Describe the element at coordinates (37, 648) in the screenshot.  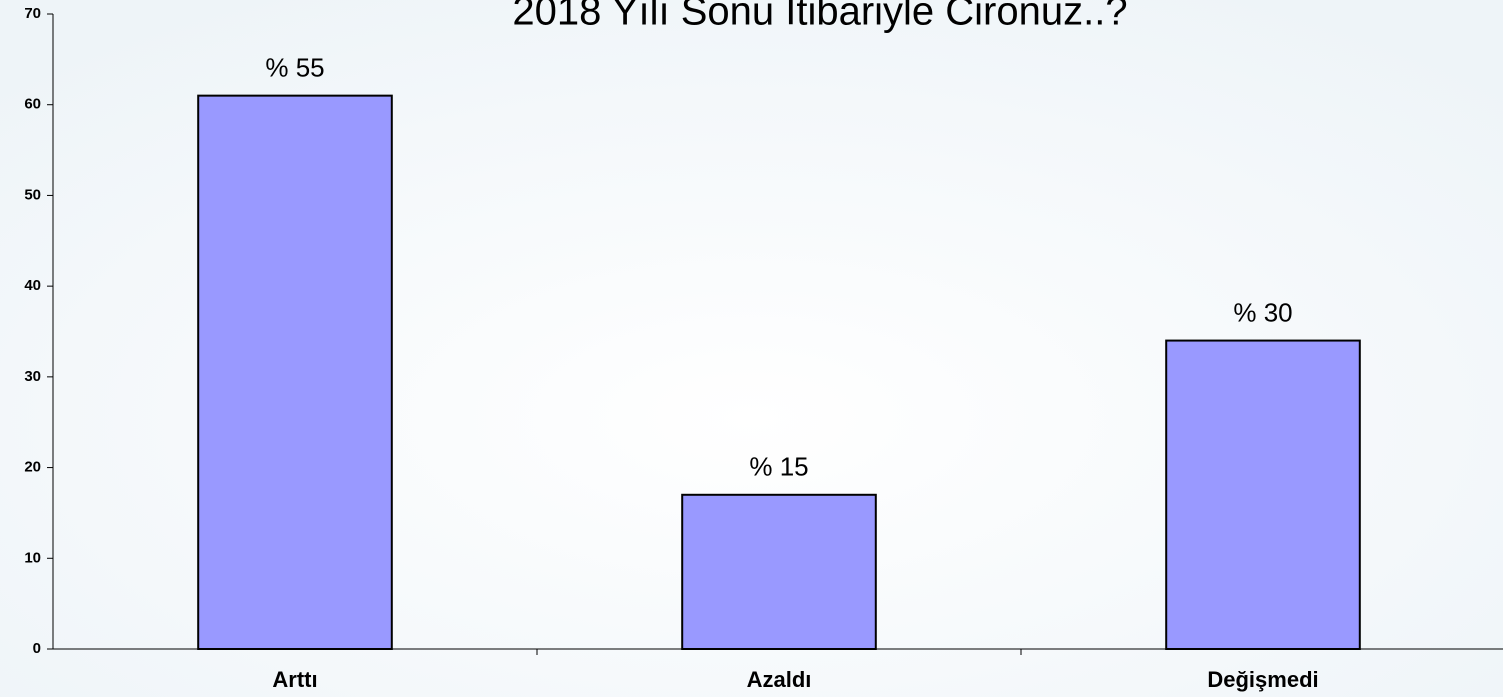
I see `y-tick-label: 0` at that location.